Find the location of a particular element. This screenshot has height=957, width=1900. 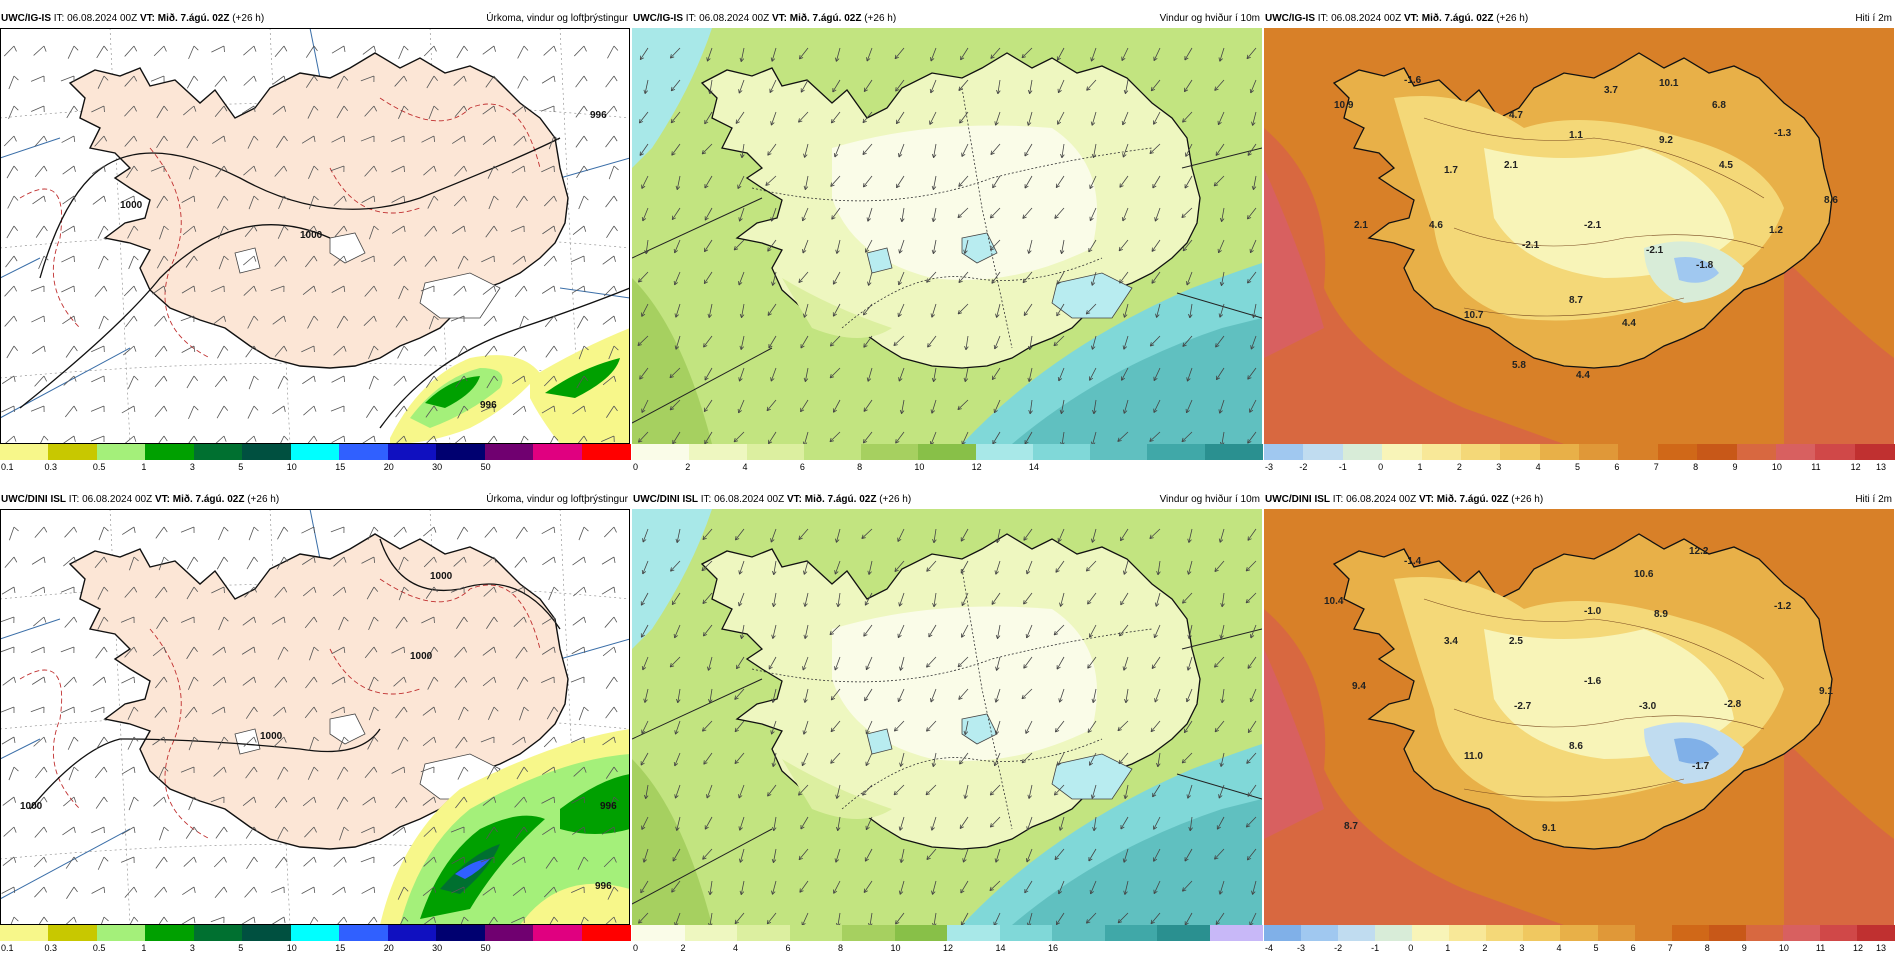

temperature-value: 10.1 is located at coordinates (1669, 83).